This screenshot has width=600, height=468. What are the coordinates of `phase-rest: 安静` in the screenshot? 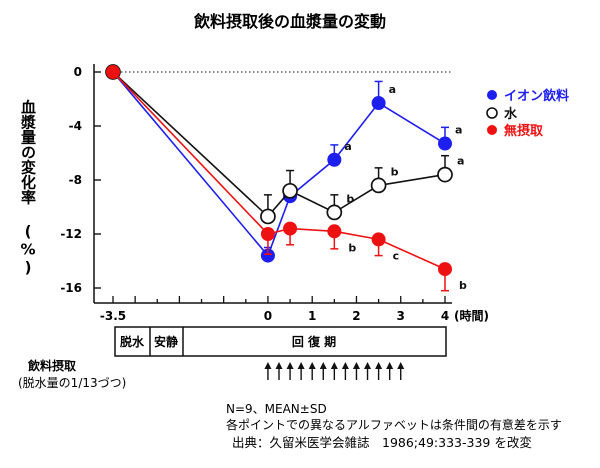 It's located at (166, 341).